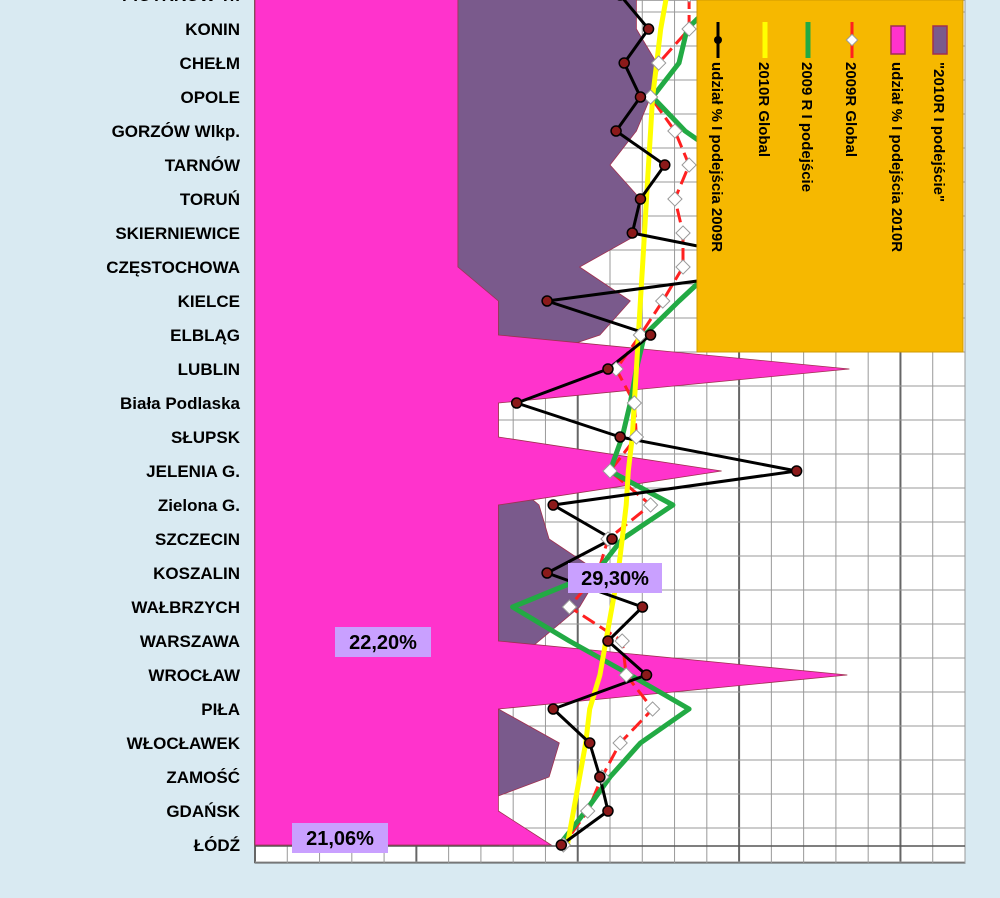 The image size is (1000, 898). Describe the element at coordinates (180, 403) in the screenshot. I see `category-label: Biała Podlaska` at that location.